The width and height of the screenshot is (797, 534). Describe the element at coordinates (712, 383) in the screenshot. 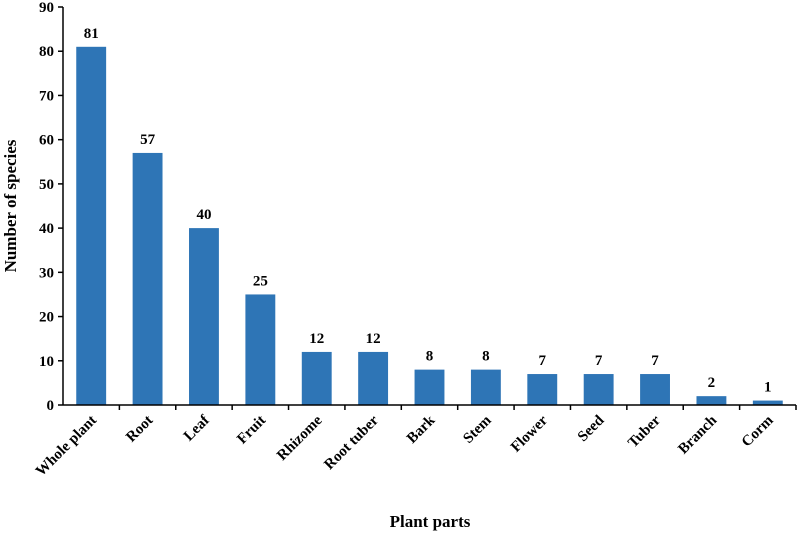

I see `data-label: 2` at that location.